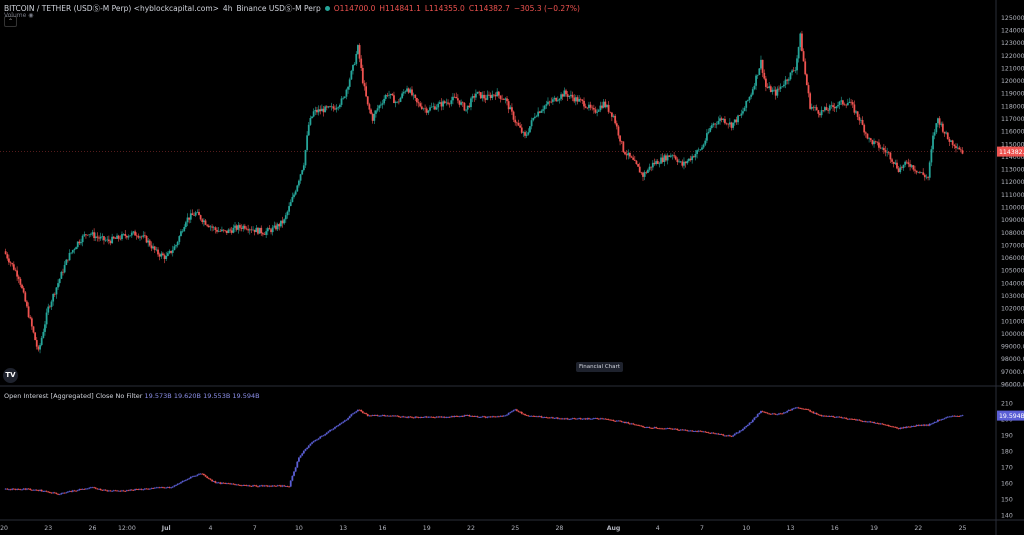 The height and width of the screenshot is (535, 1024). Describe the element at coordinates (255, 528) in the screenshot. I see `time-axis-tick: 7` at that location.